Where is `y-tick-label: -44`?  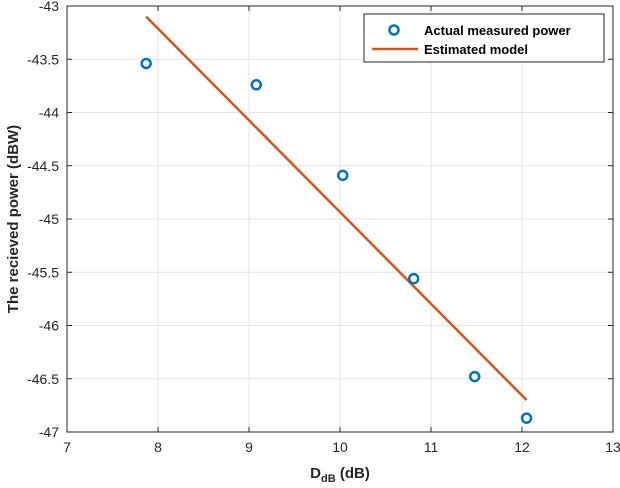
y-tick-label: -44 is located at coordinates (49, 113).